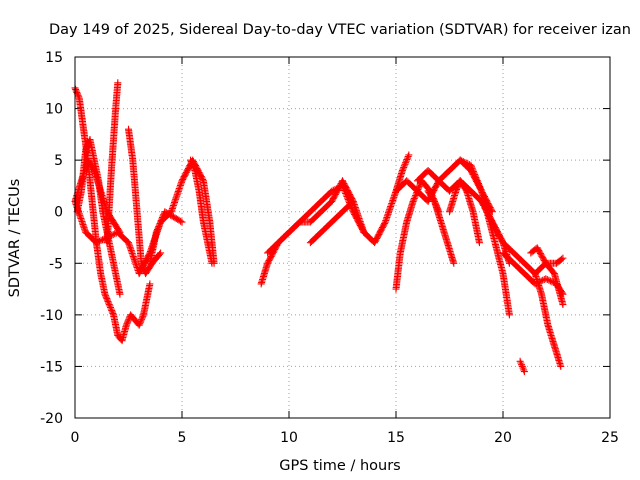  What do you see at coordinates (182, 438) in the screenshot?
I see `x-tick-label: 5` at bounding box center [182, 438].